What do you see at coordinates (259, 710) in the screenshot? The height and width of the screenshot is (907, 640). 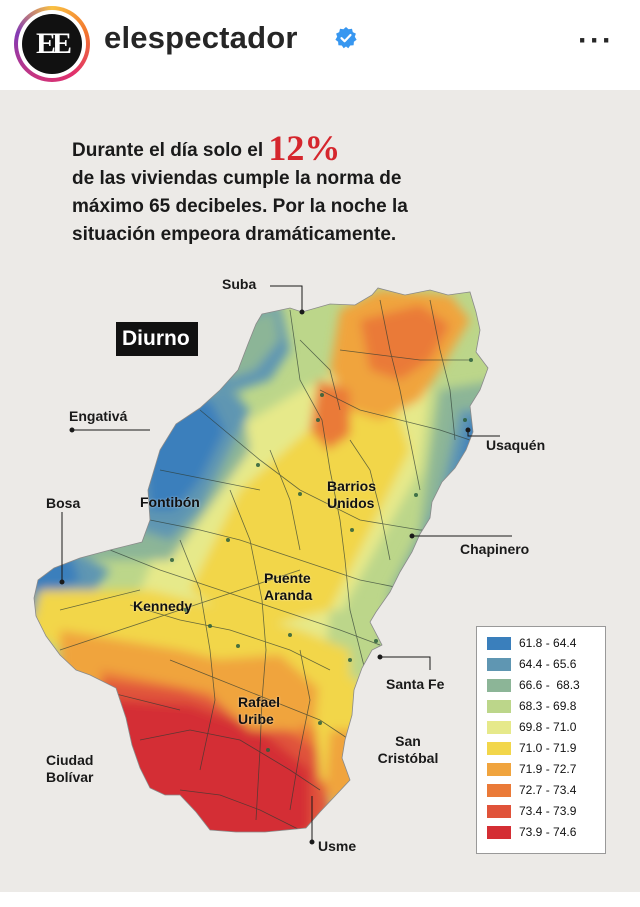 I see `label-rafael-uribe: Rafael Uribe` at bounding box center [259, 710].